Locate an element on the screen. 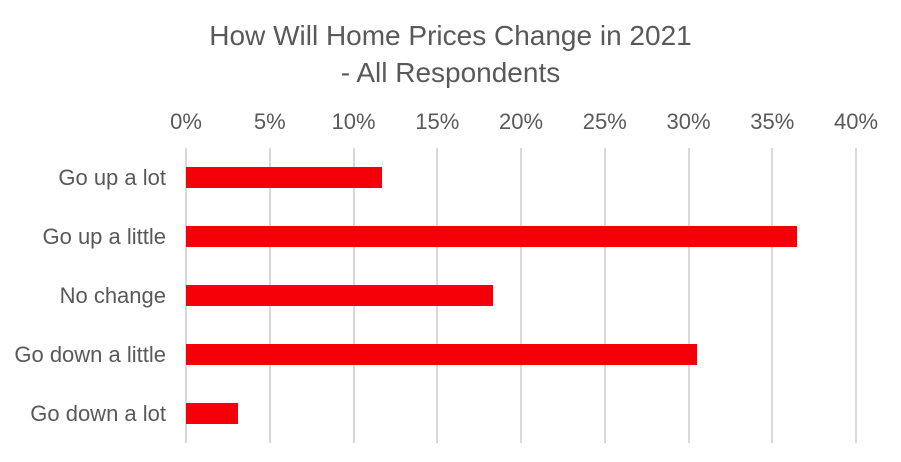 Image resolution: width=901 pixels, height=462 pixels. category-label: No change is located at coordinates (112, 295).